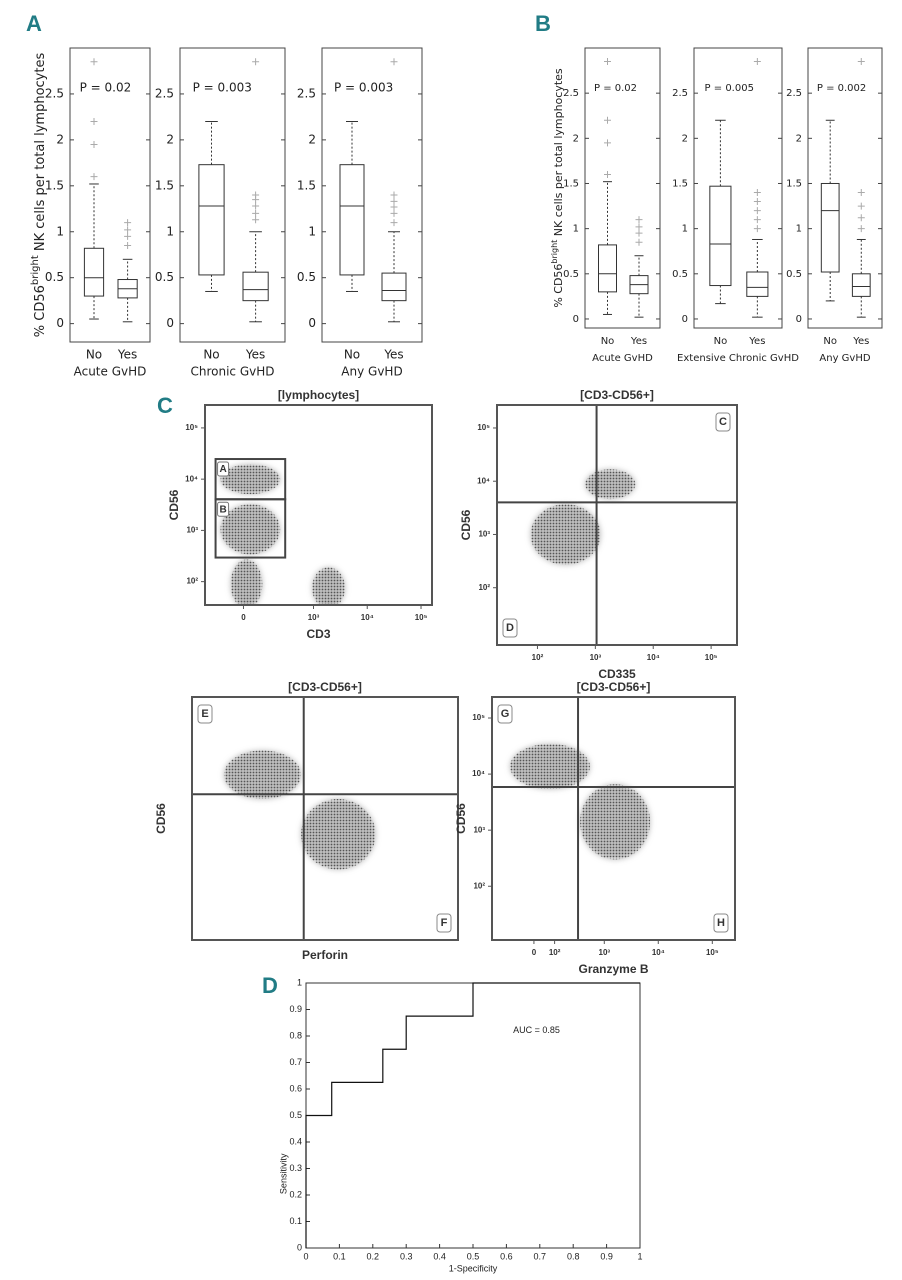 The width and height of the screenshot is (902, 1280). Describe the element at coordinates (360, 213) in the screenshot. I see `chart-box: 0 0.5 1 1.5 2 2.5 No Yes P = 0.003 Any GvHD` at that location.